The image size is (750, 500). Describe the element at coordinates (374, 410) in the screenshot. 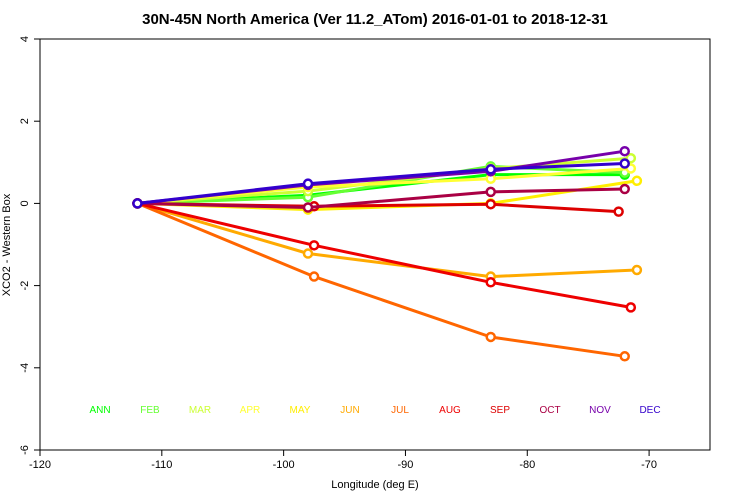

I see `legend: ANN FEB MAR APR MAY JUN JUL AUG SEP OCT NOV DEC` at that location.